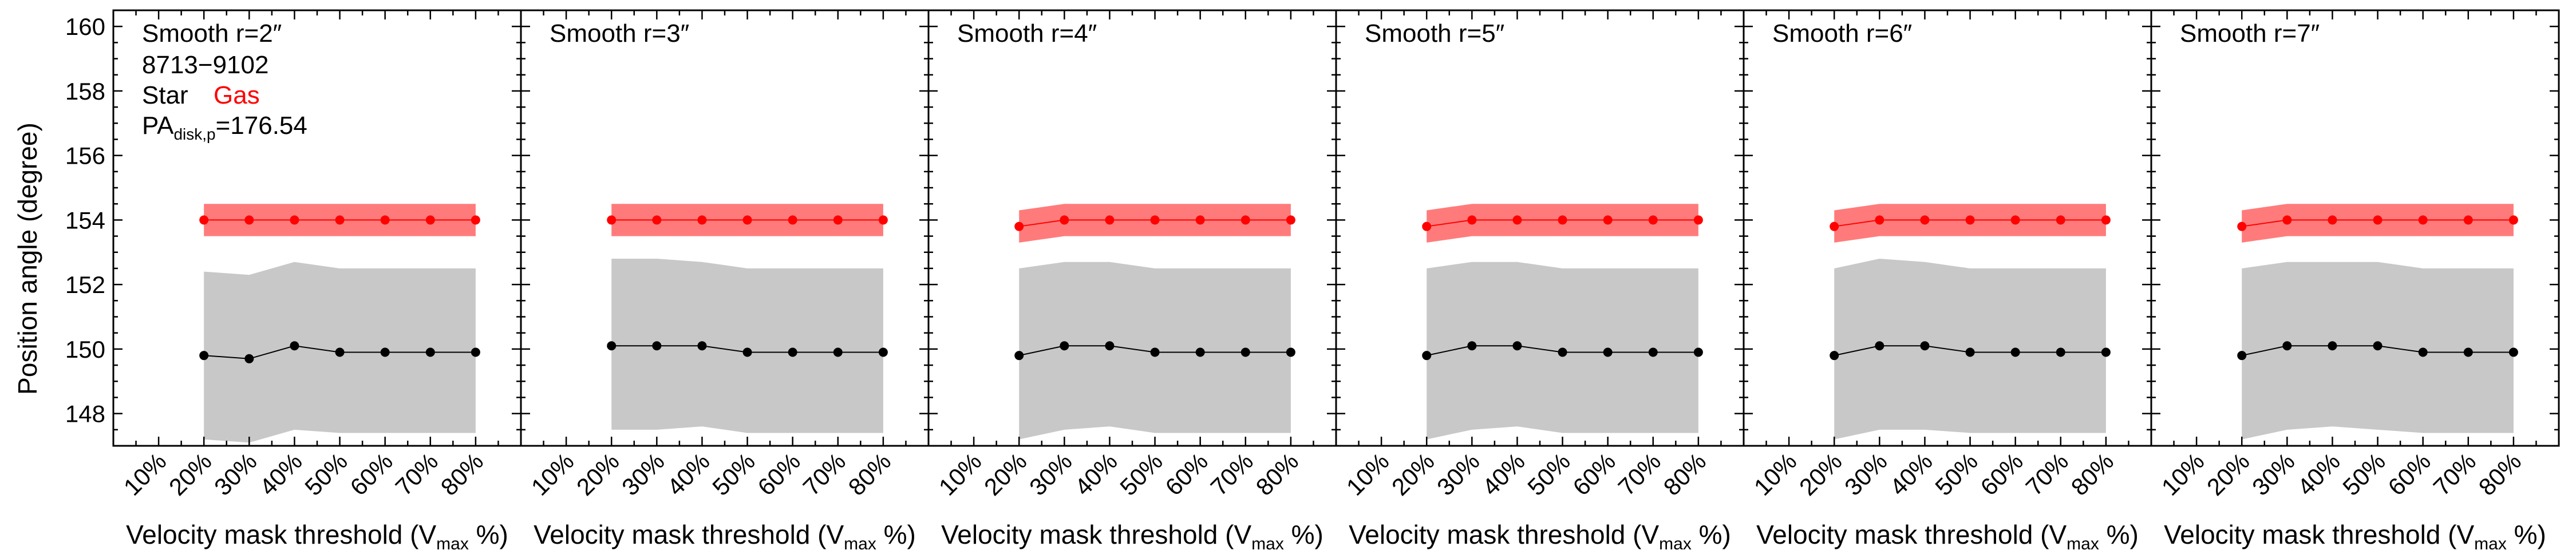 This screenshot has width=2576, height=558. Describe the element at coordinates (1027, 33) in the screenshot. I see `panel-title: Smooth r=4″` at that location.